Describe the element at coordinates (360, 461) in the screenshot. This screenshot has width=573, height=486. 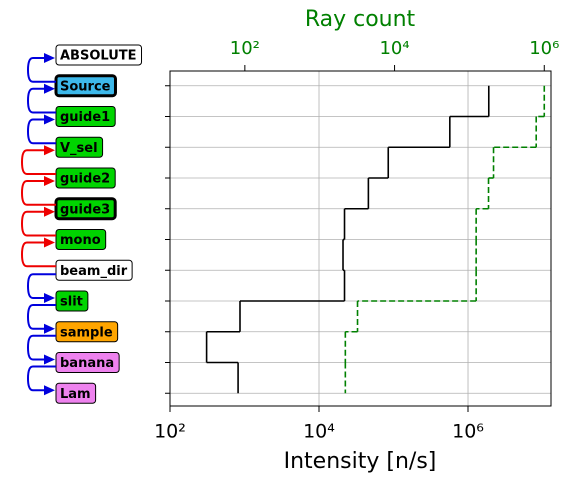
I see `x-axis-label: Intensity [n/s]` at that location.